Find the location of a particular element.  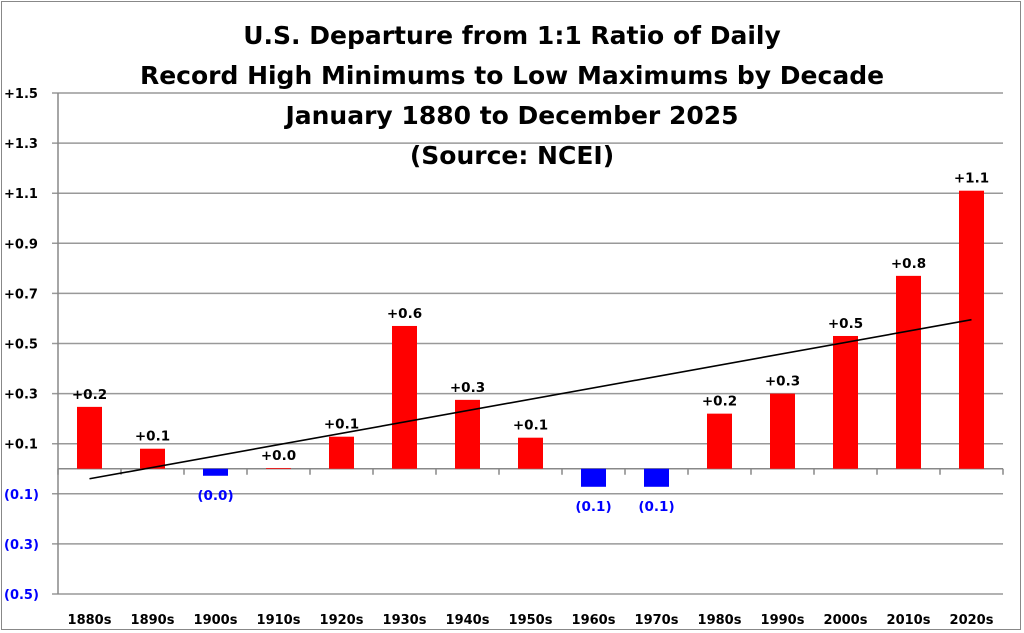

y-tick-label: +0.1 is located at coordinates (21, 445).